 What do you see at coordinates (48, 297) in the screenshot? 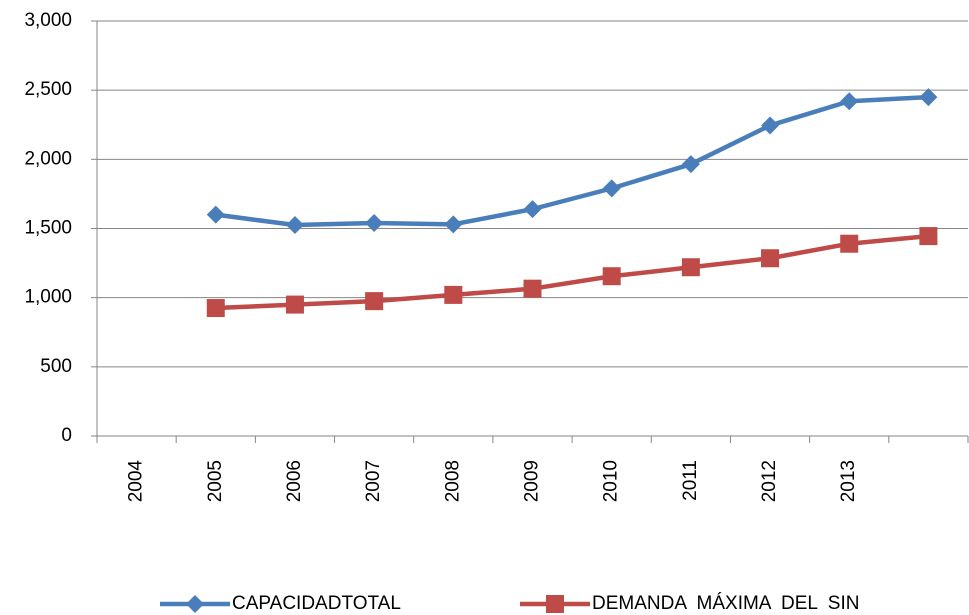
I see `y-tick-label: 1,000` at bounding box center [48, 297].